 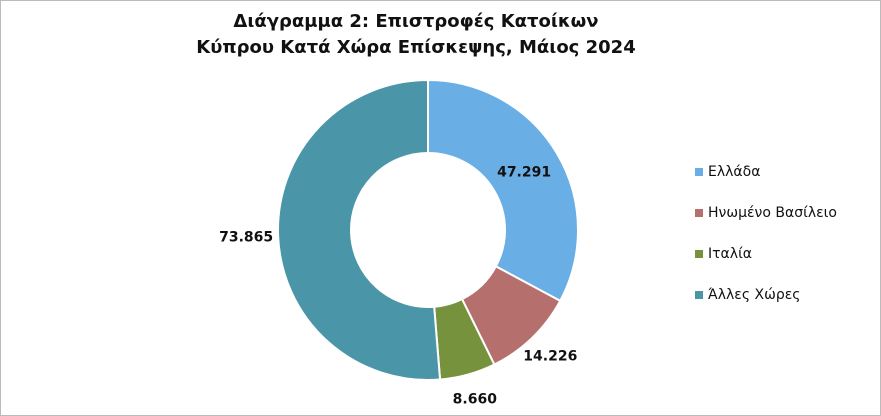 I want to click on legend-label: Ιταλία, so click(x=730, y=254).